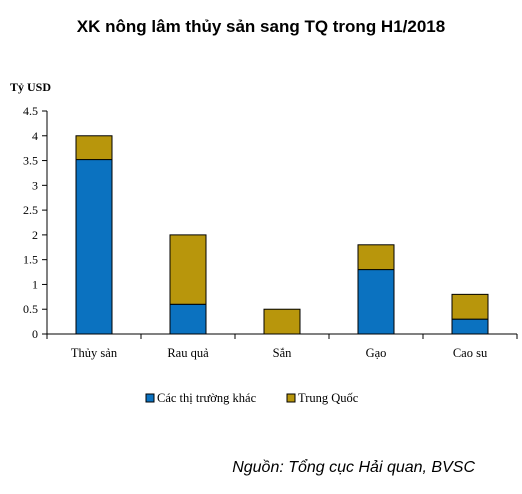 Image resolution: width=522 pixels, height=494 pixels. What do you see at coordinates (35, 185) in the screenshot?
I see `y-tick-label: 3` at bounding box center [35, 185].